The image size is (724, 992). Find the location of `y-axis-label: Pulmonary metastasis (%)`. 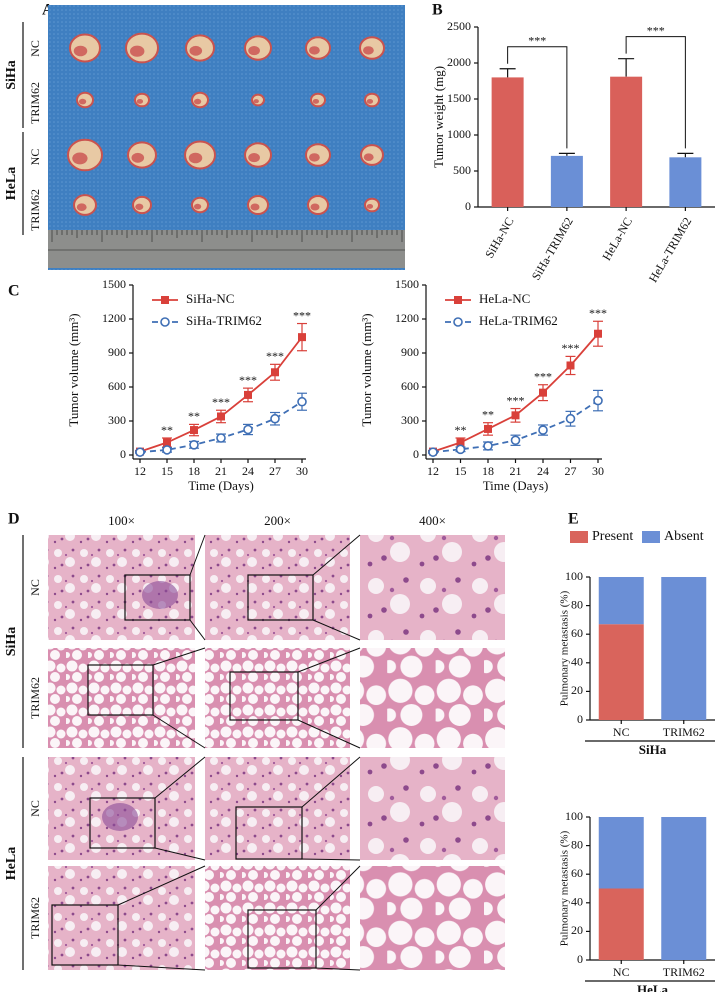

y-axis-label: Pulmonary metastasis (%) is located at coordinates (565, 888).